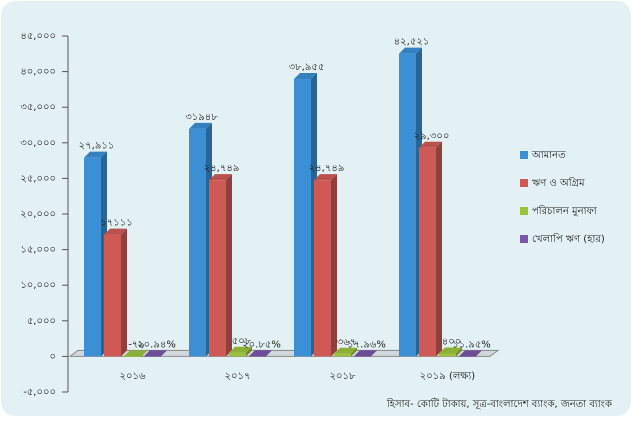 The height and width of the screenshot is (421, 632). I want to click on value-label: ১৭.৯৬%, so click(366, 344).